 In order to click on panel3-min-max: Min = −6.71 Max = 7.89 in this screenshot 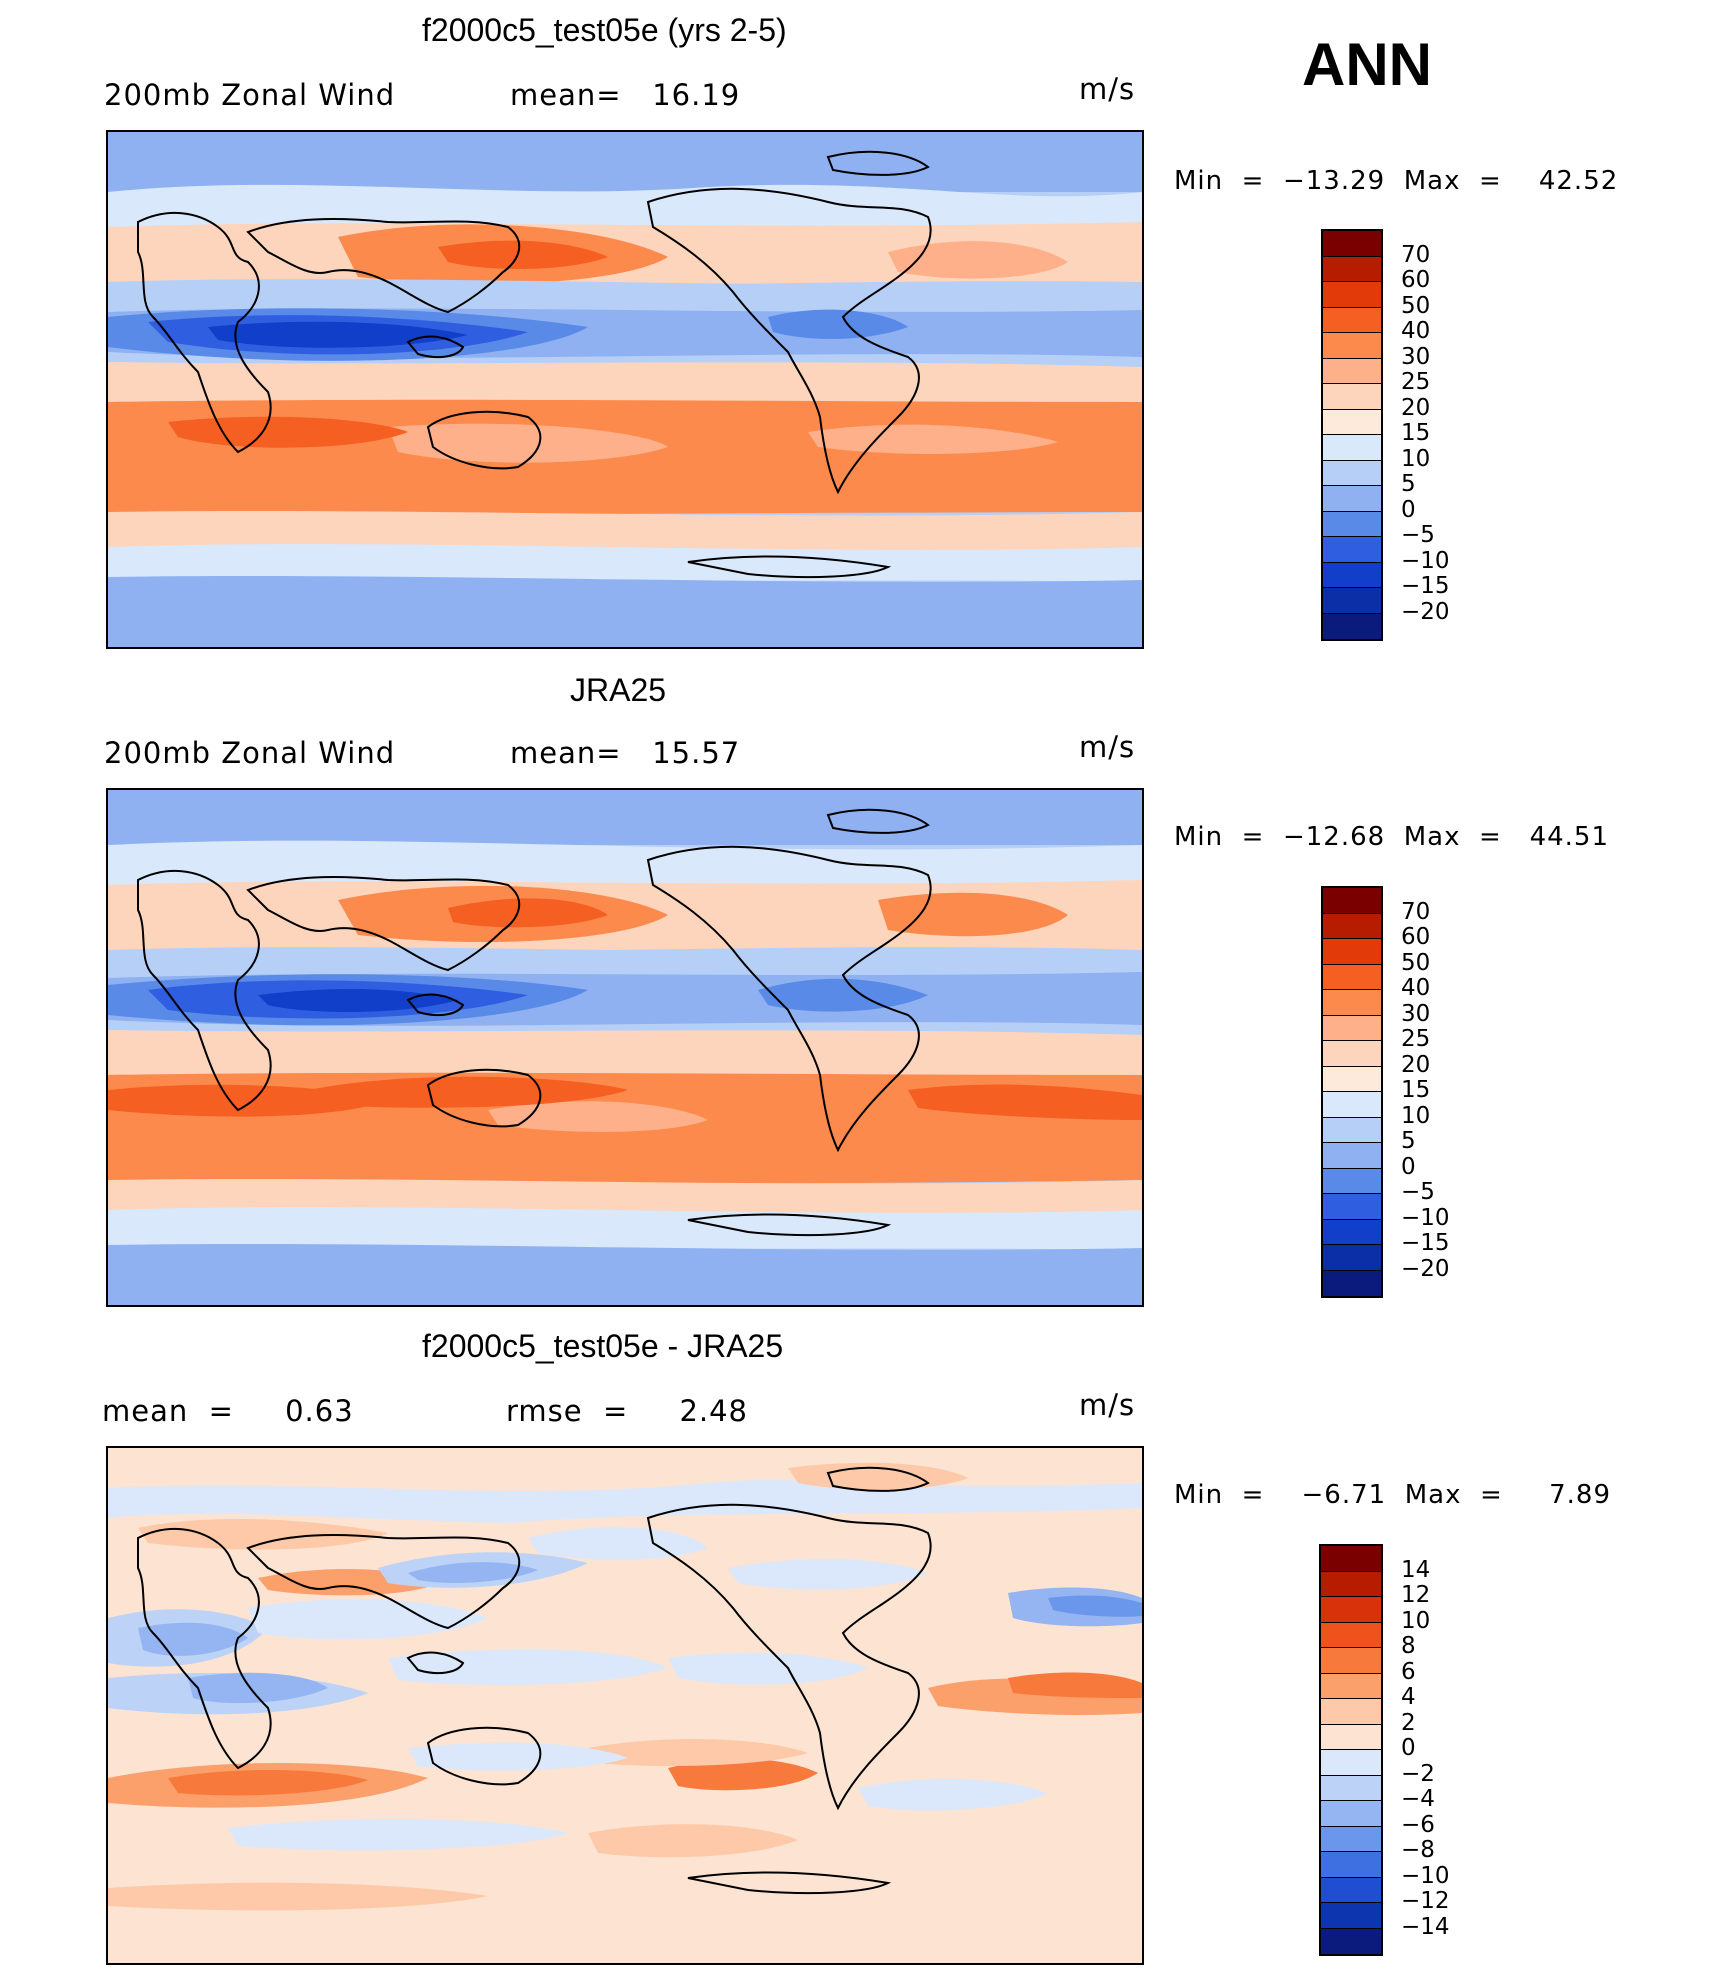, I will do `click(1392, 1495)`.